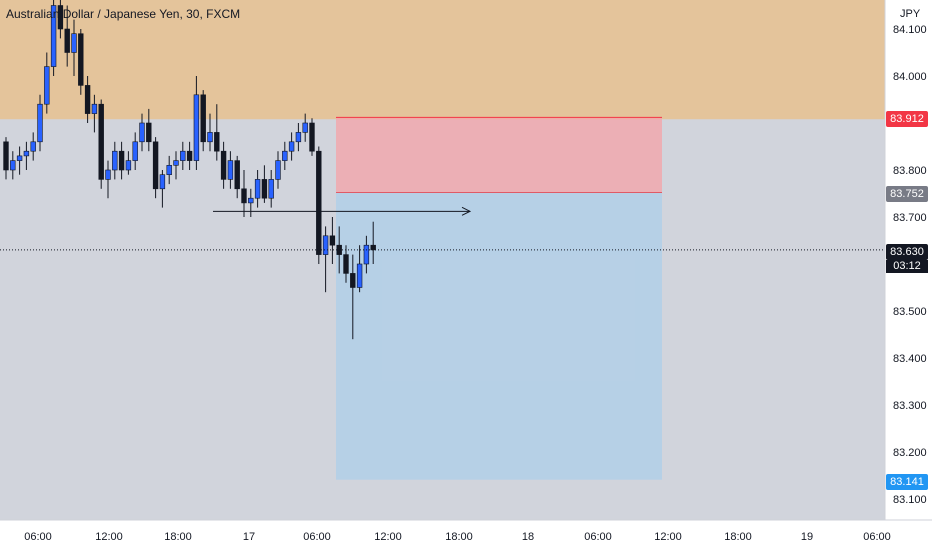  I want to click on price-tick-label: 83.800, so click(910, 171).